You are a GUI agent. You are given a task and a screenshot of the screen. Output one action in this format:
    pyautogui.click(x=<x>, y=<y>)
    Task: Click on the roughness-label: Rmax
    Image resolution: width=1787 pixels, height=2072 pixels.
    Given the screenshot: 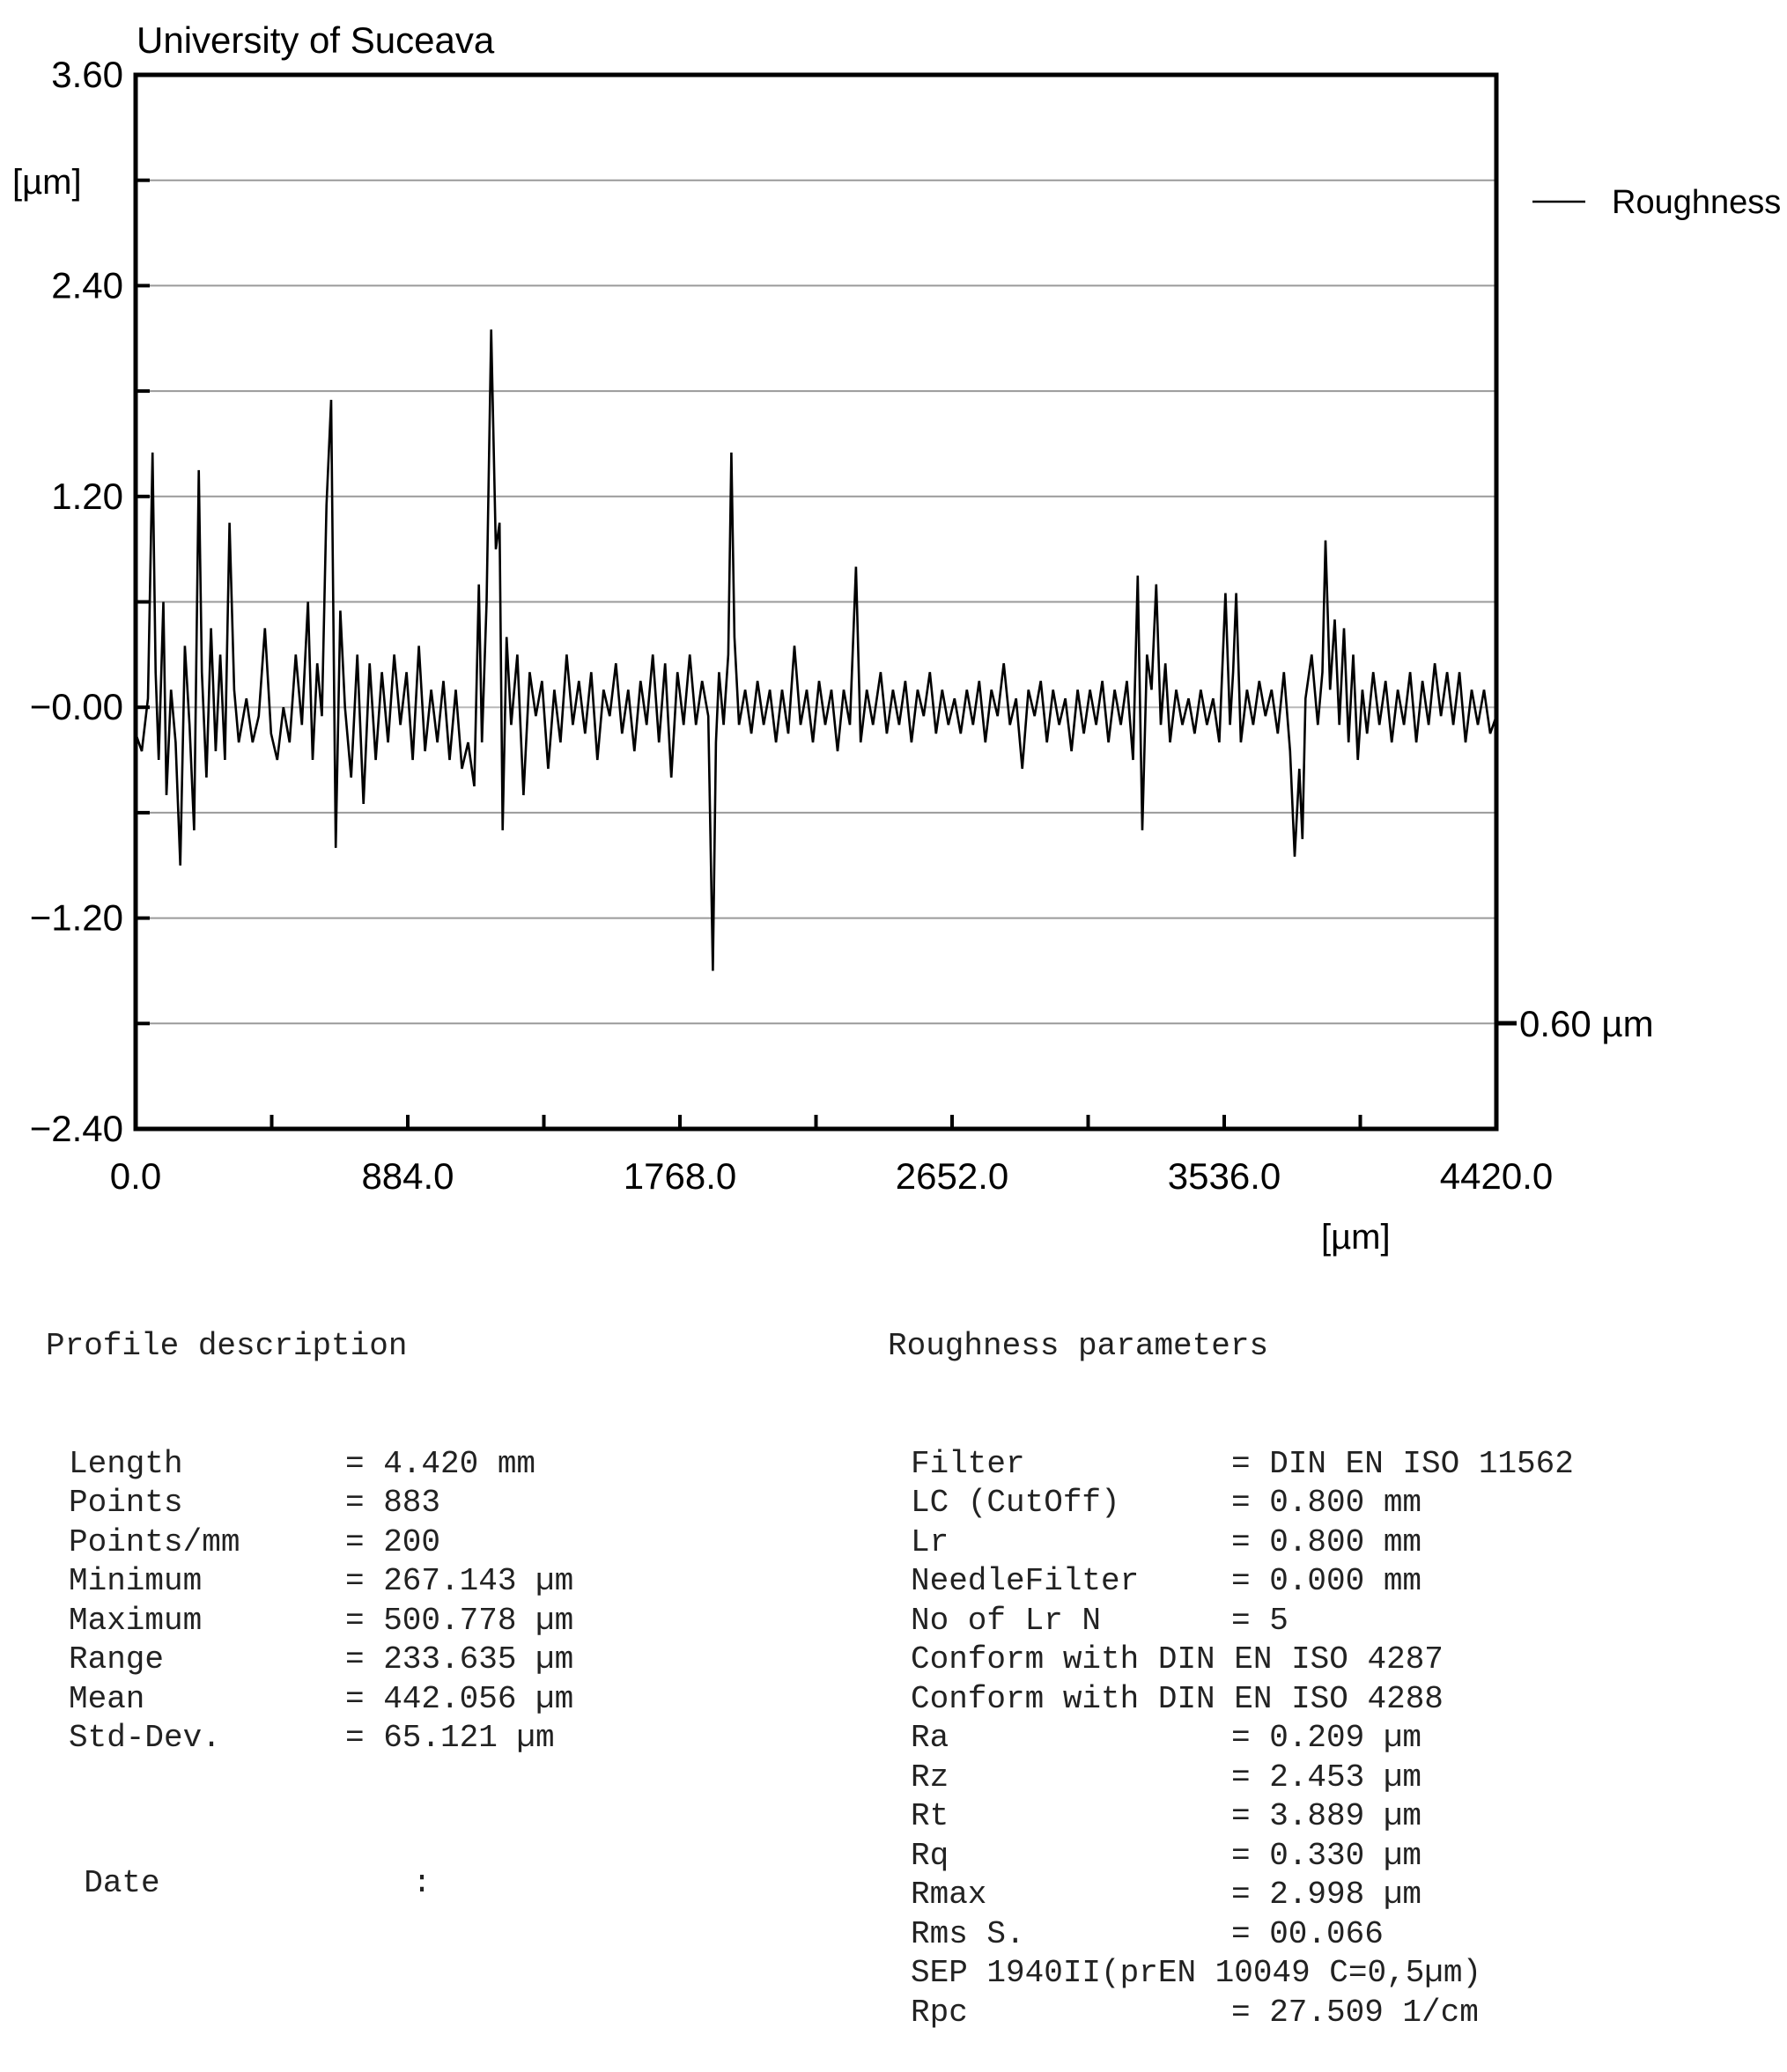 What is the action you would take?
    pyautogui.click(x=949, y=1895)
    